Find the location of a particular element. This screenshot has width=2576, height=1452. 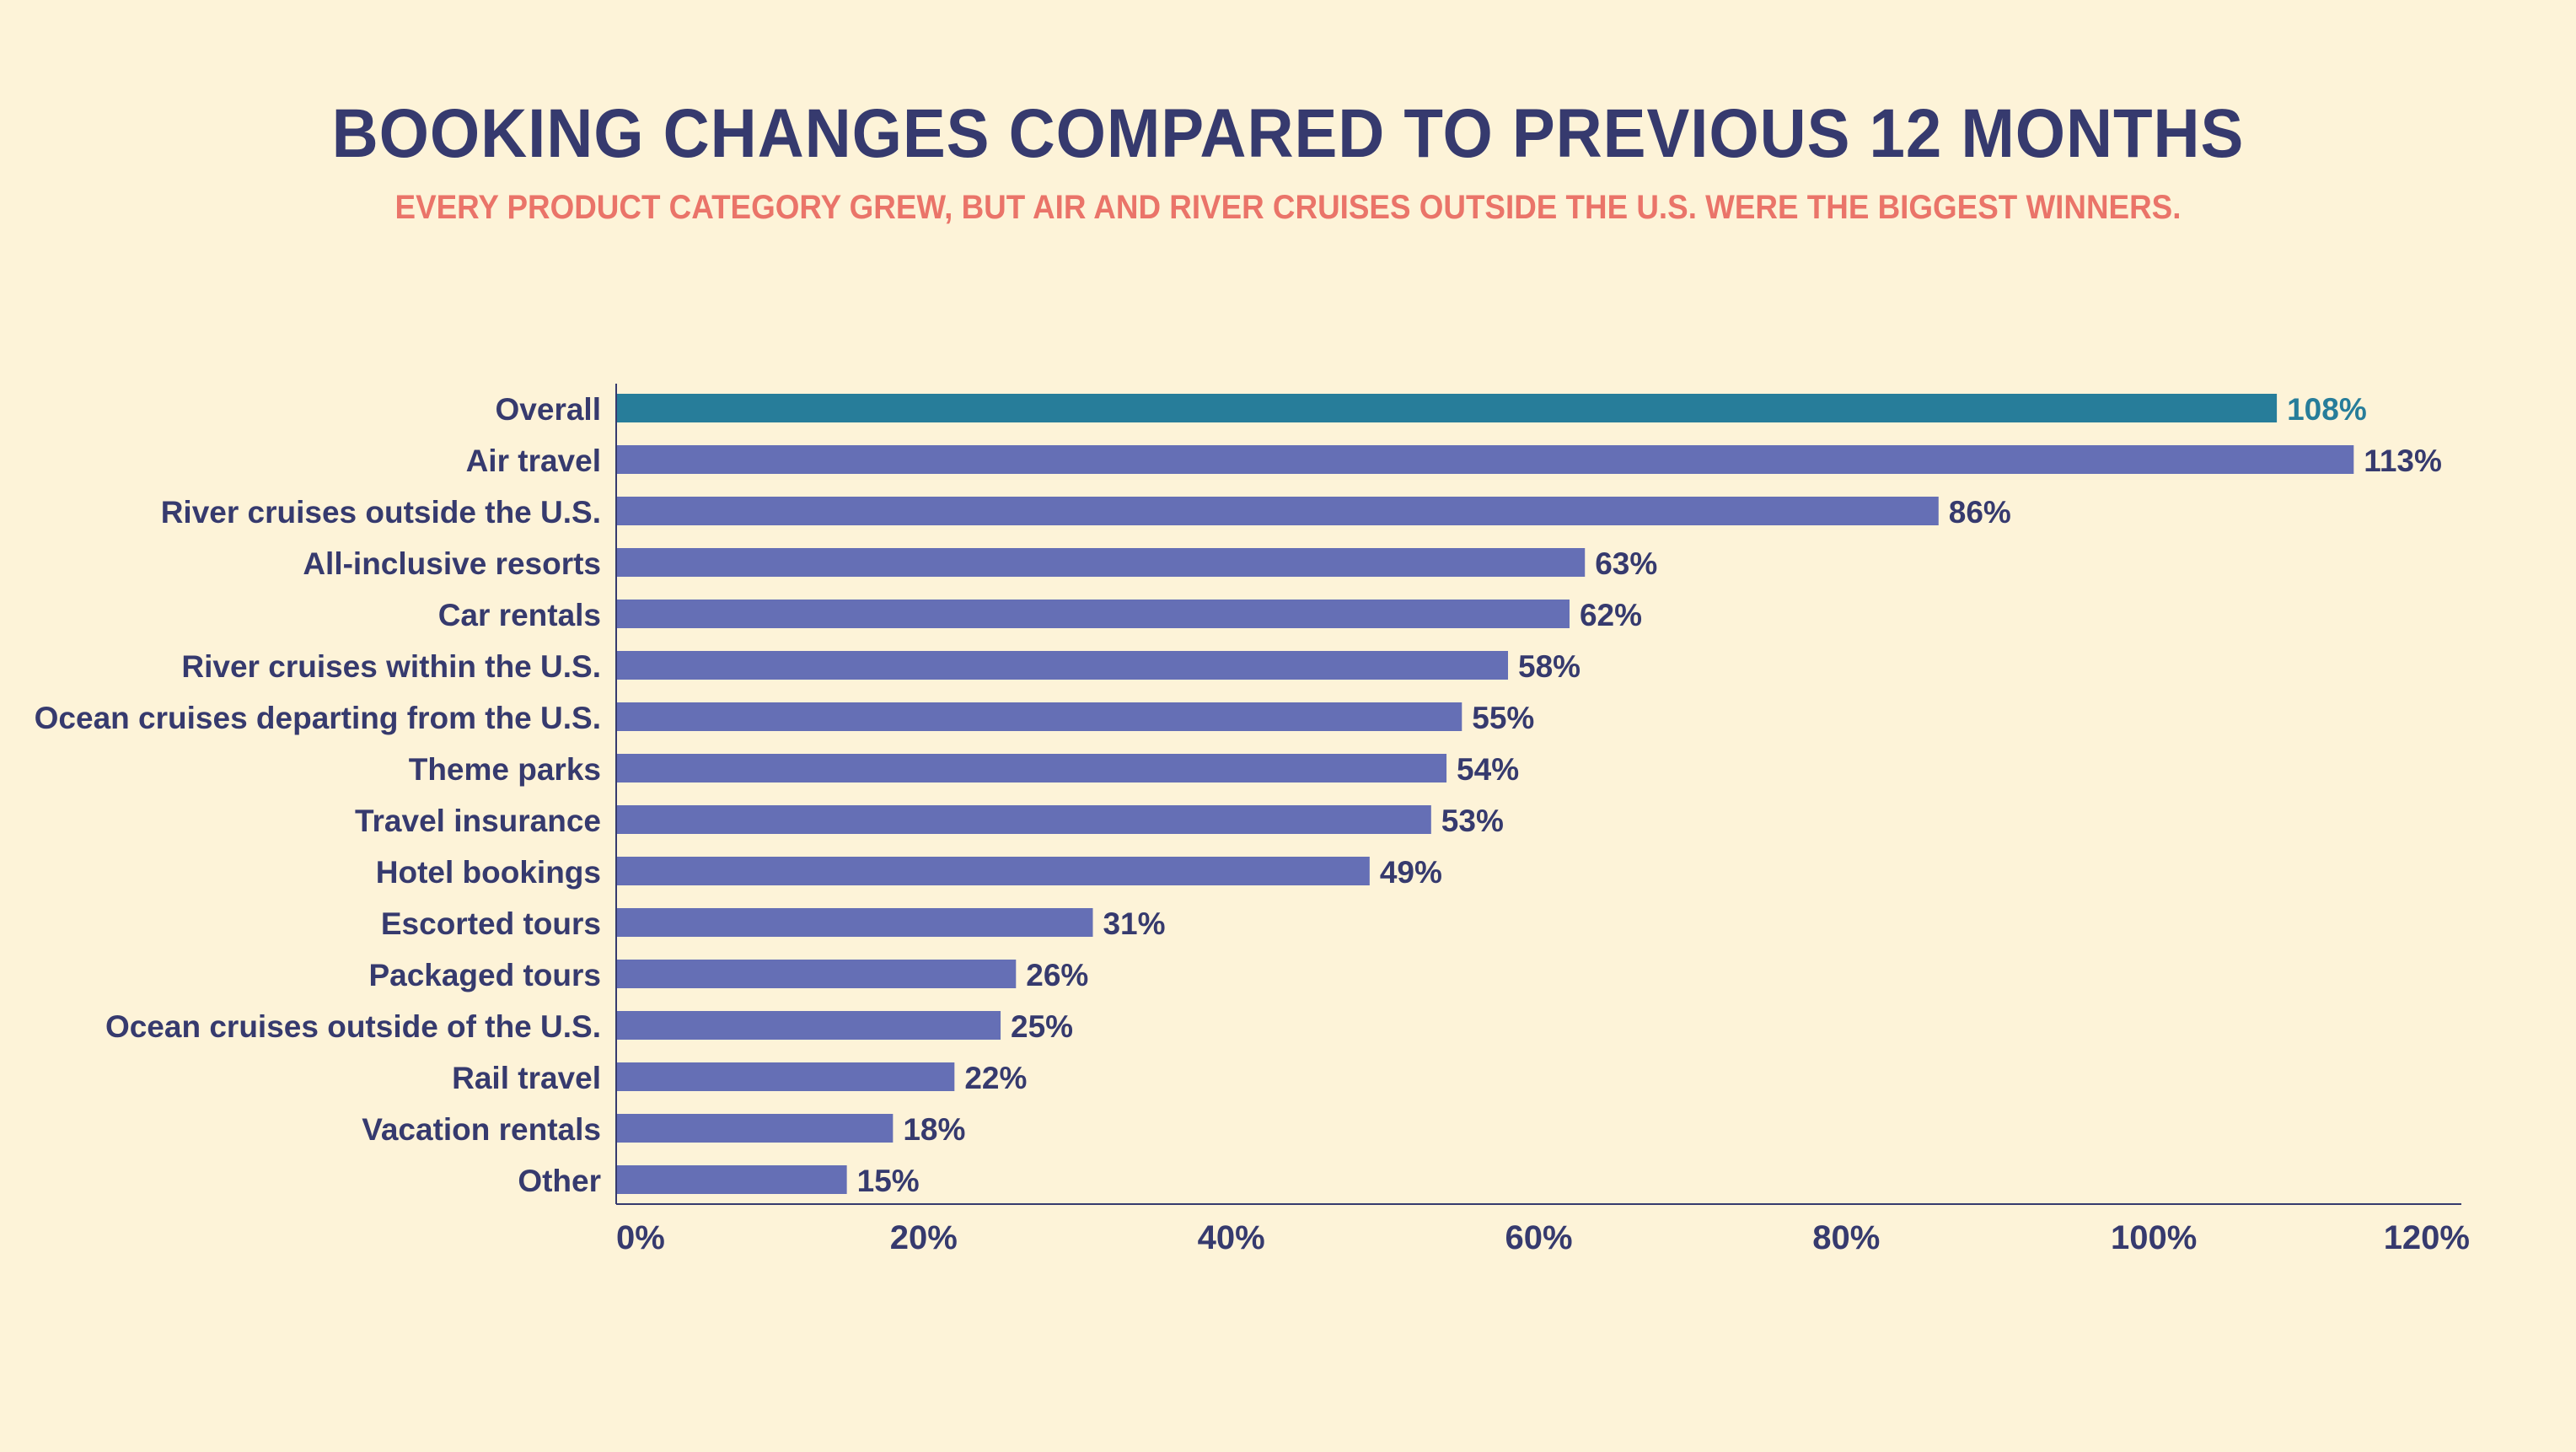

bar-river-cruises-within-the-u-s is located at coordinates (1062, 665).